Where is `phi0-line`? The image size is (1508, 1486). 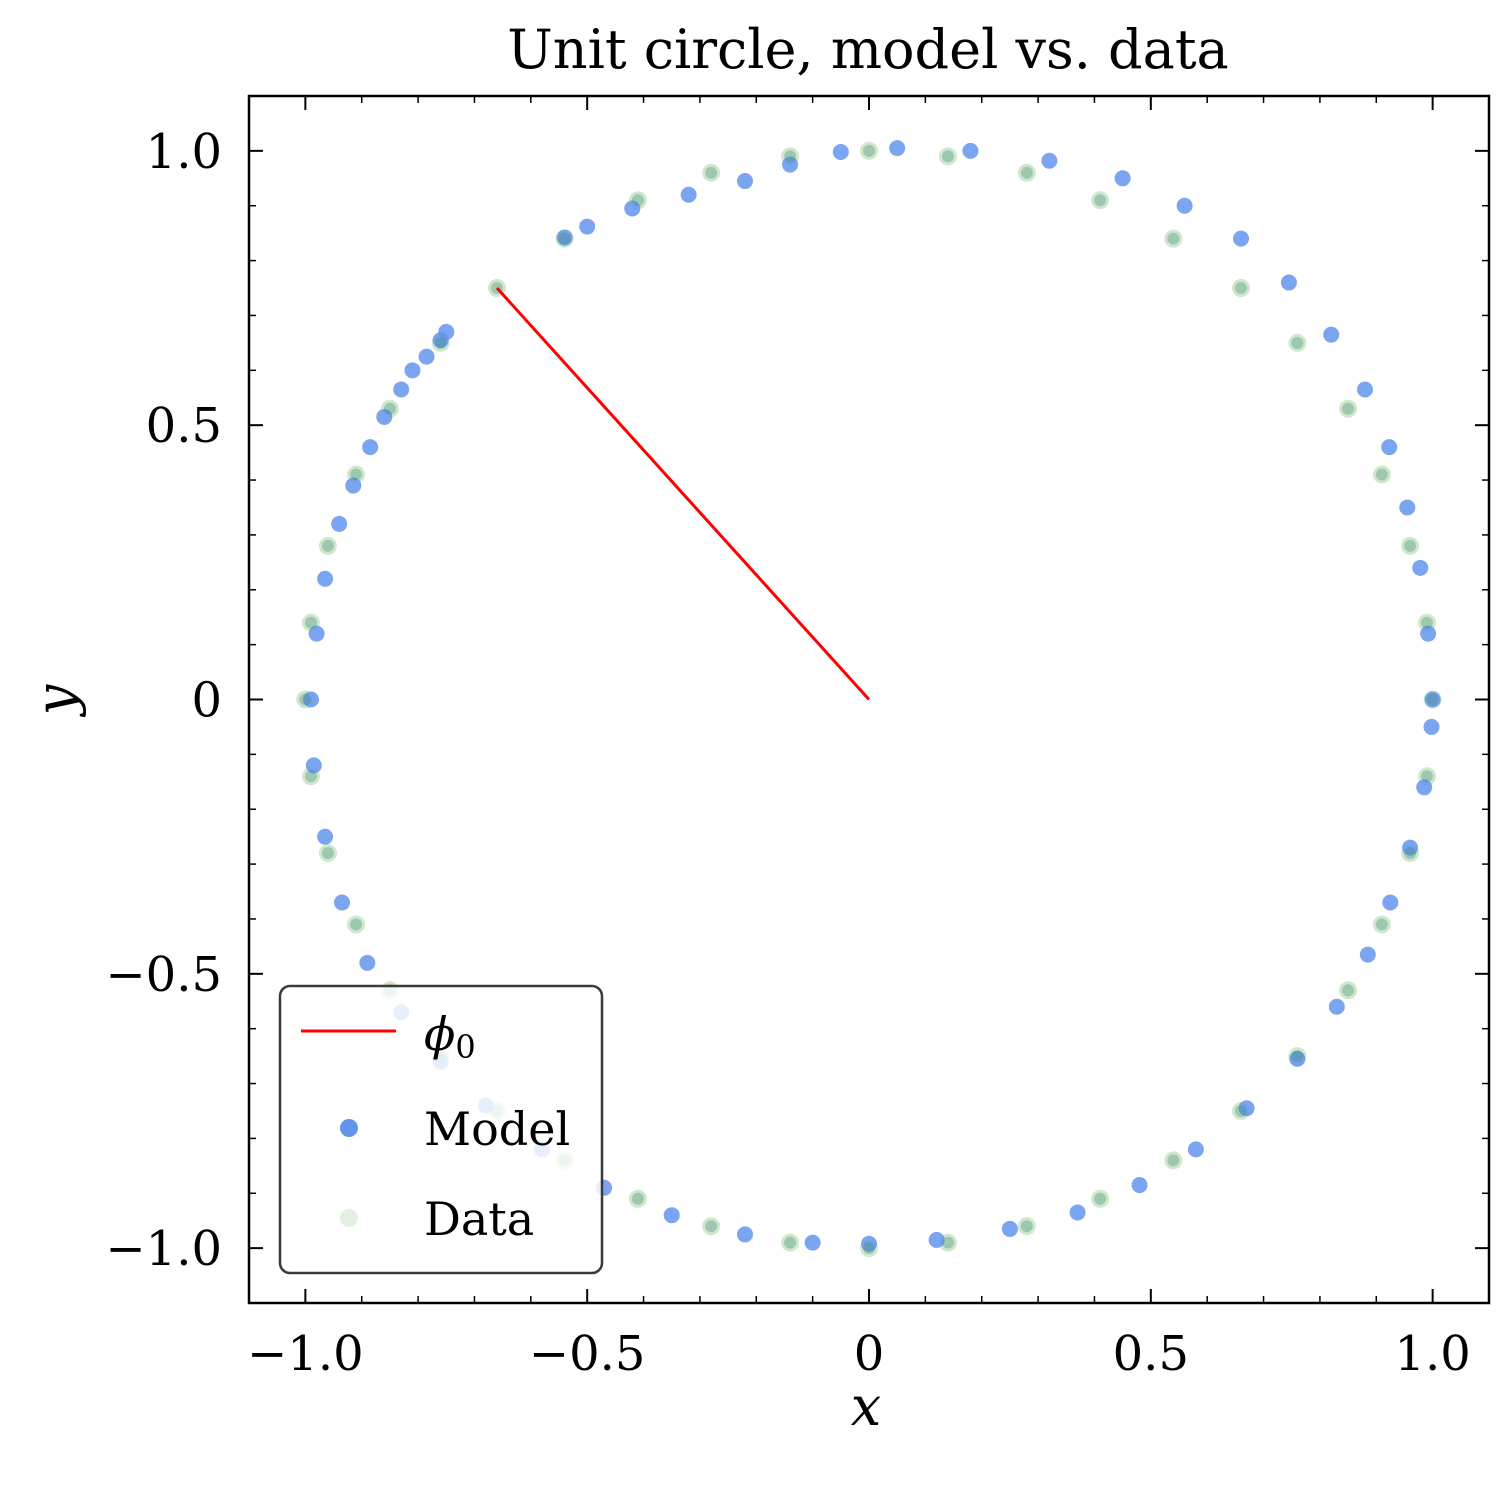 phi0-line is located at coordinates (683, 494).